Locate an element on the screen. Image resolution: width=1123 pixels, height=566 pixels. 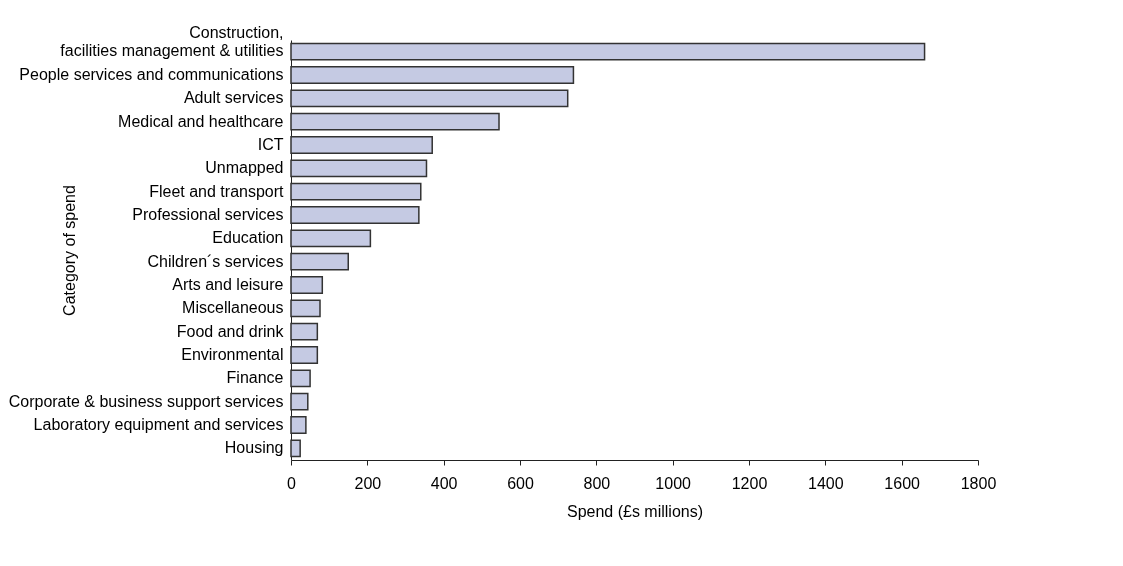
x-tick-label: 1000 is located at coordinates (673, 483).